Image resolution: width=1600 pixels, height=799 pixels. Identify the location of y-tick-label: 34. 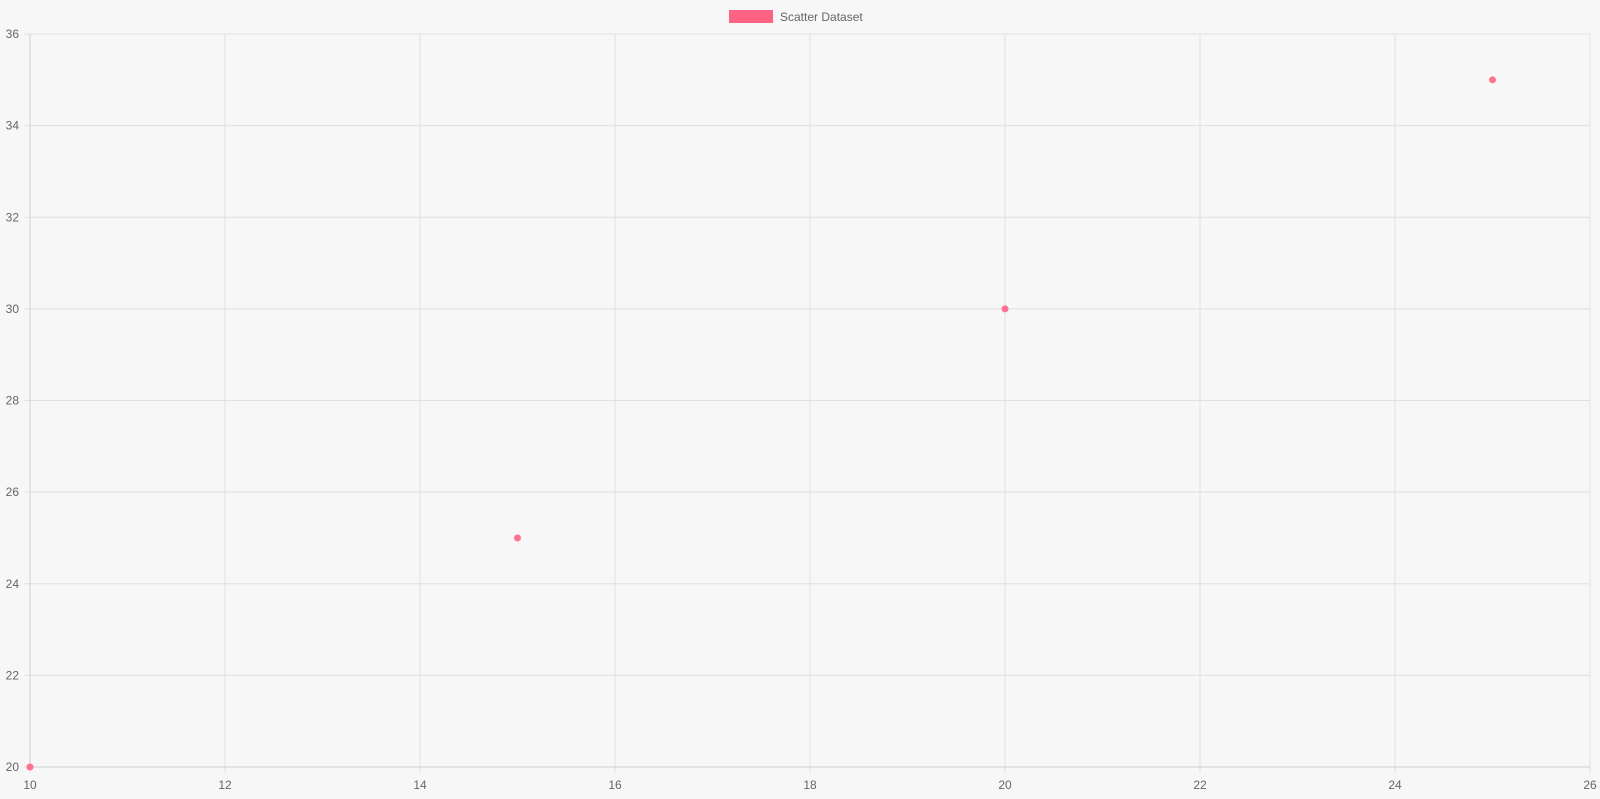
(13, 126).